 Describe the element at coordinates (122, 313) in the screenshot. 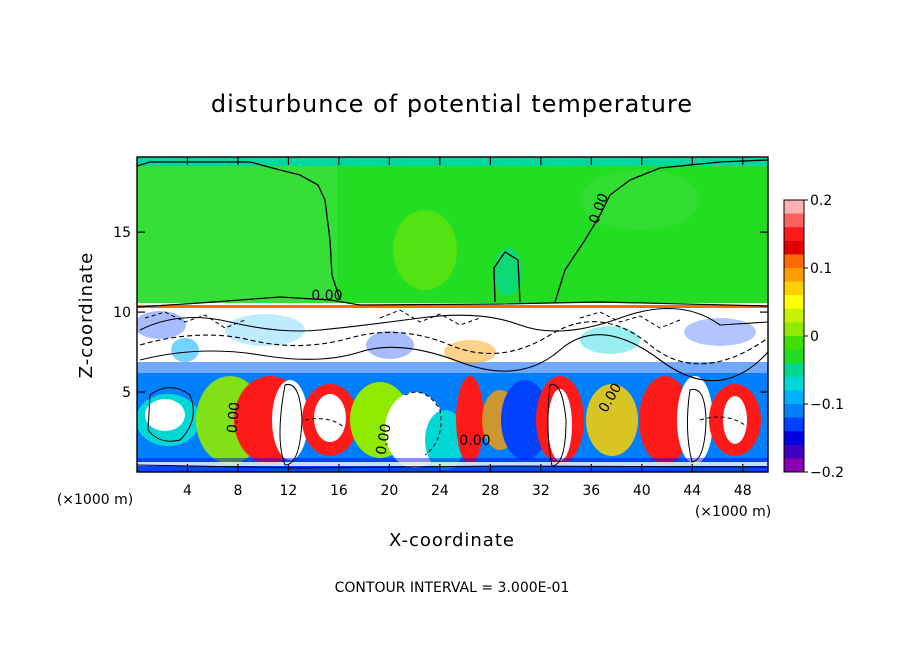

I see `y-tick-label: 10` at that location.